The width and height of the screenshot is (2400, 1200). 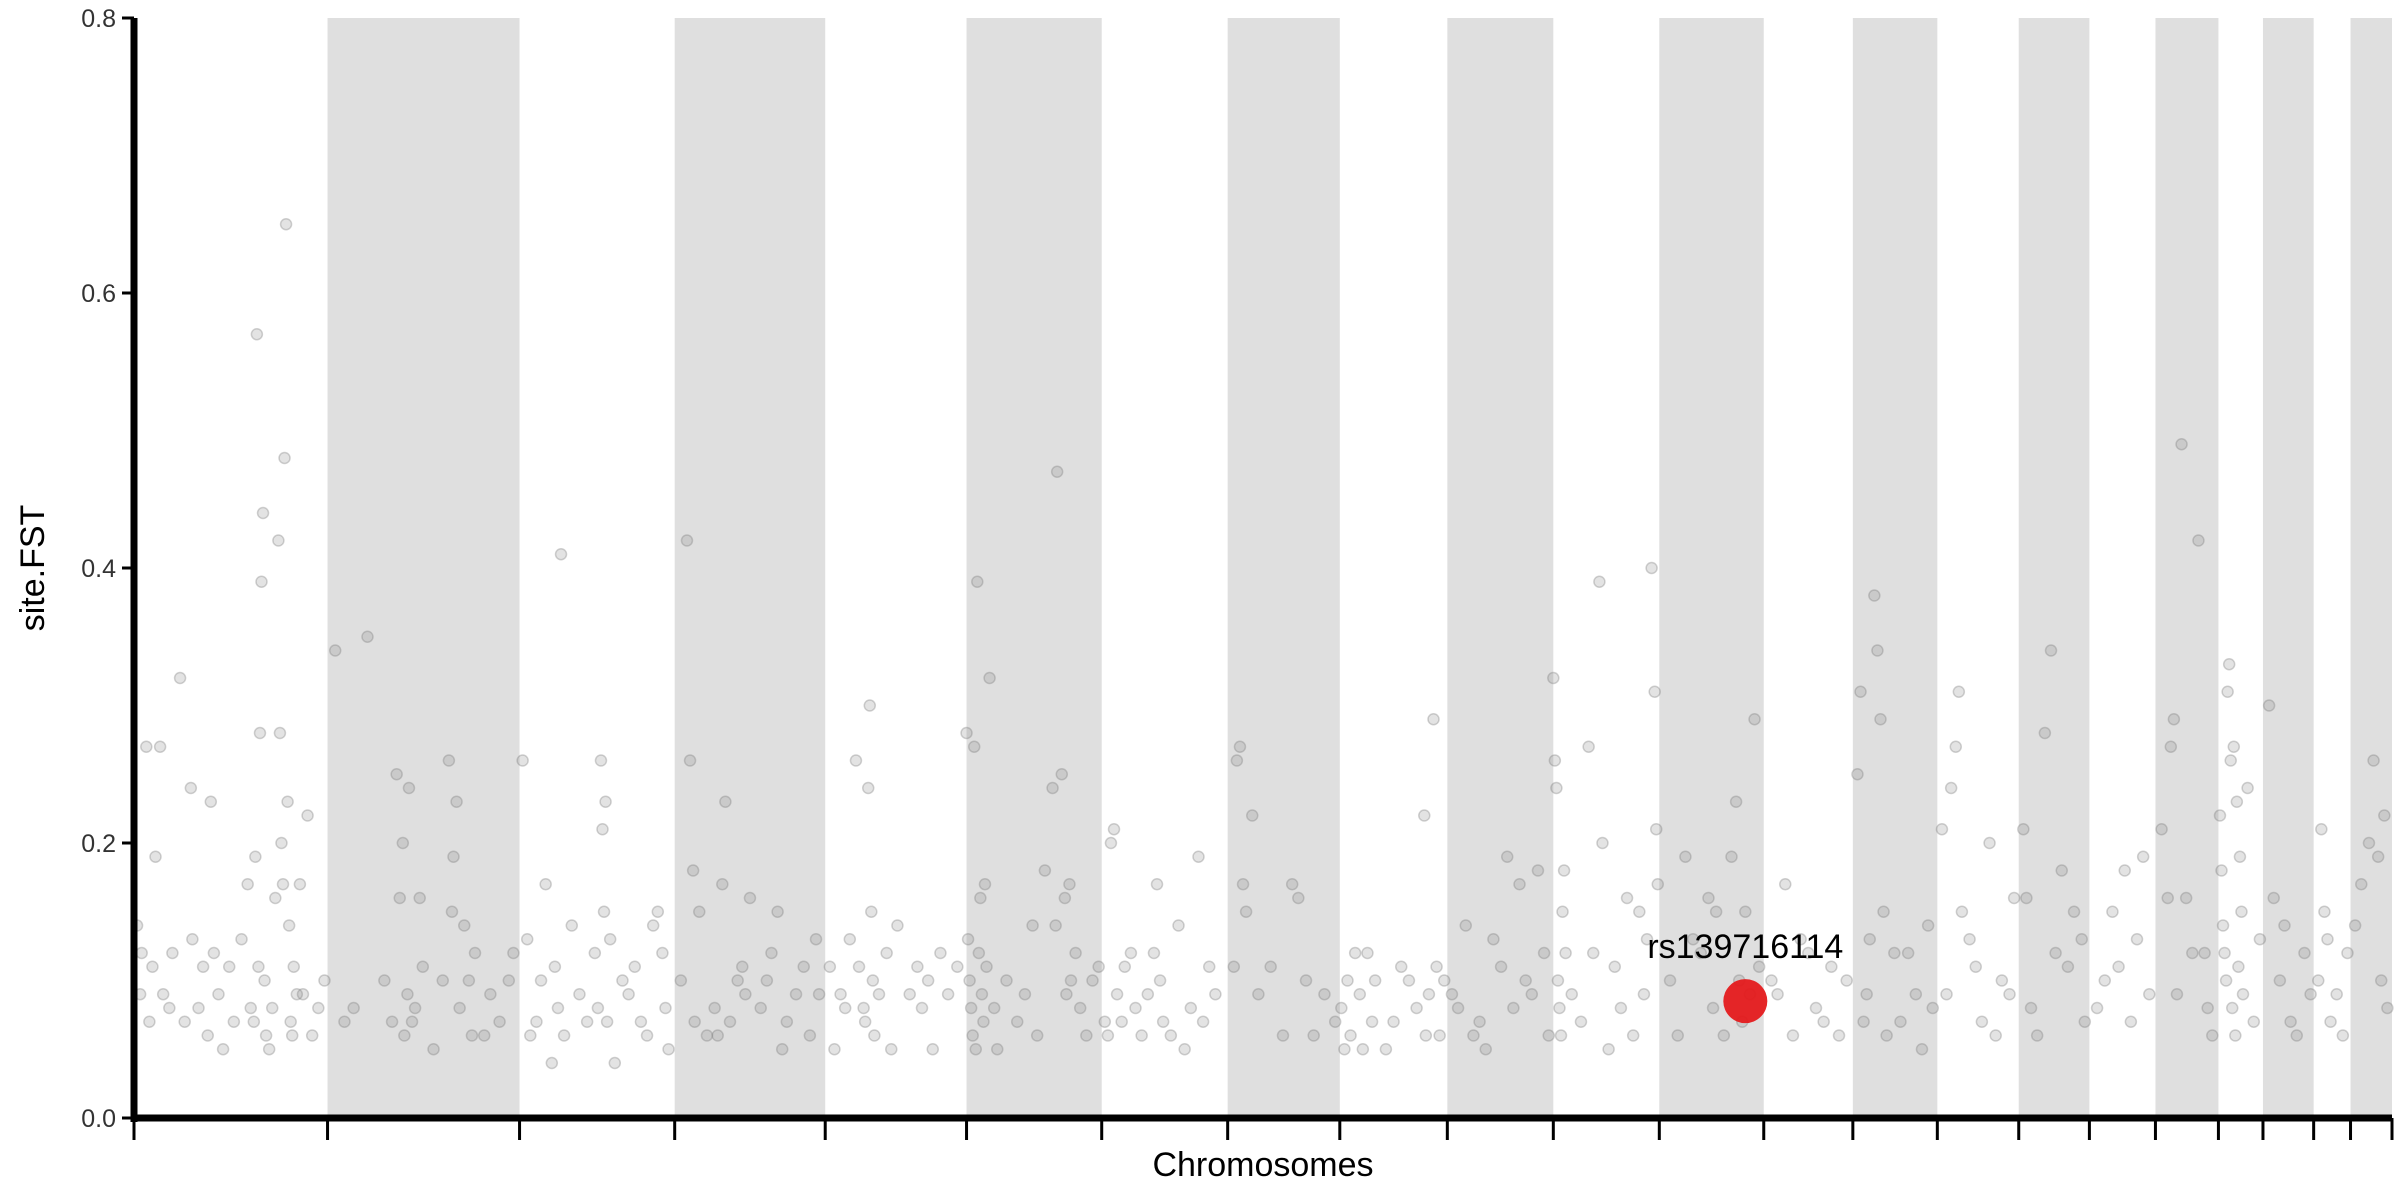 I want to click on highlighted-snp-label: rs139716114, so click(x=1745, y=947).